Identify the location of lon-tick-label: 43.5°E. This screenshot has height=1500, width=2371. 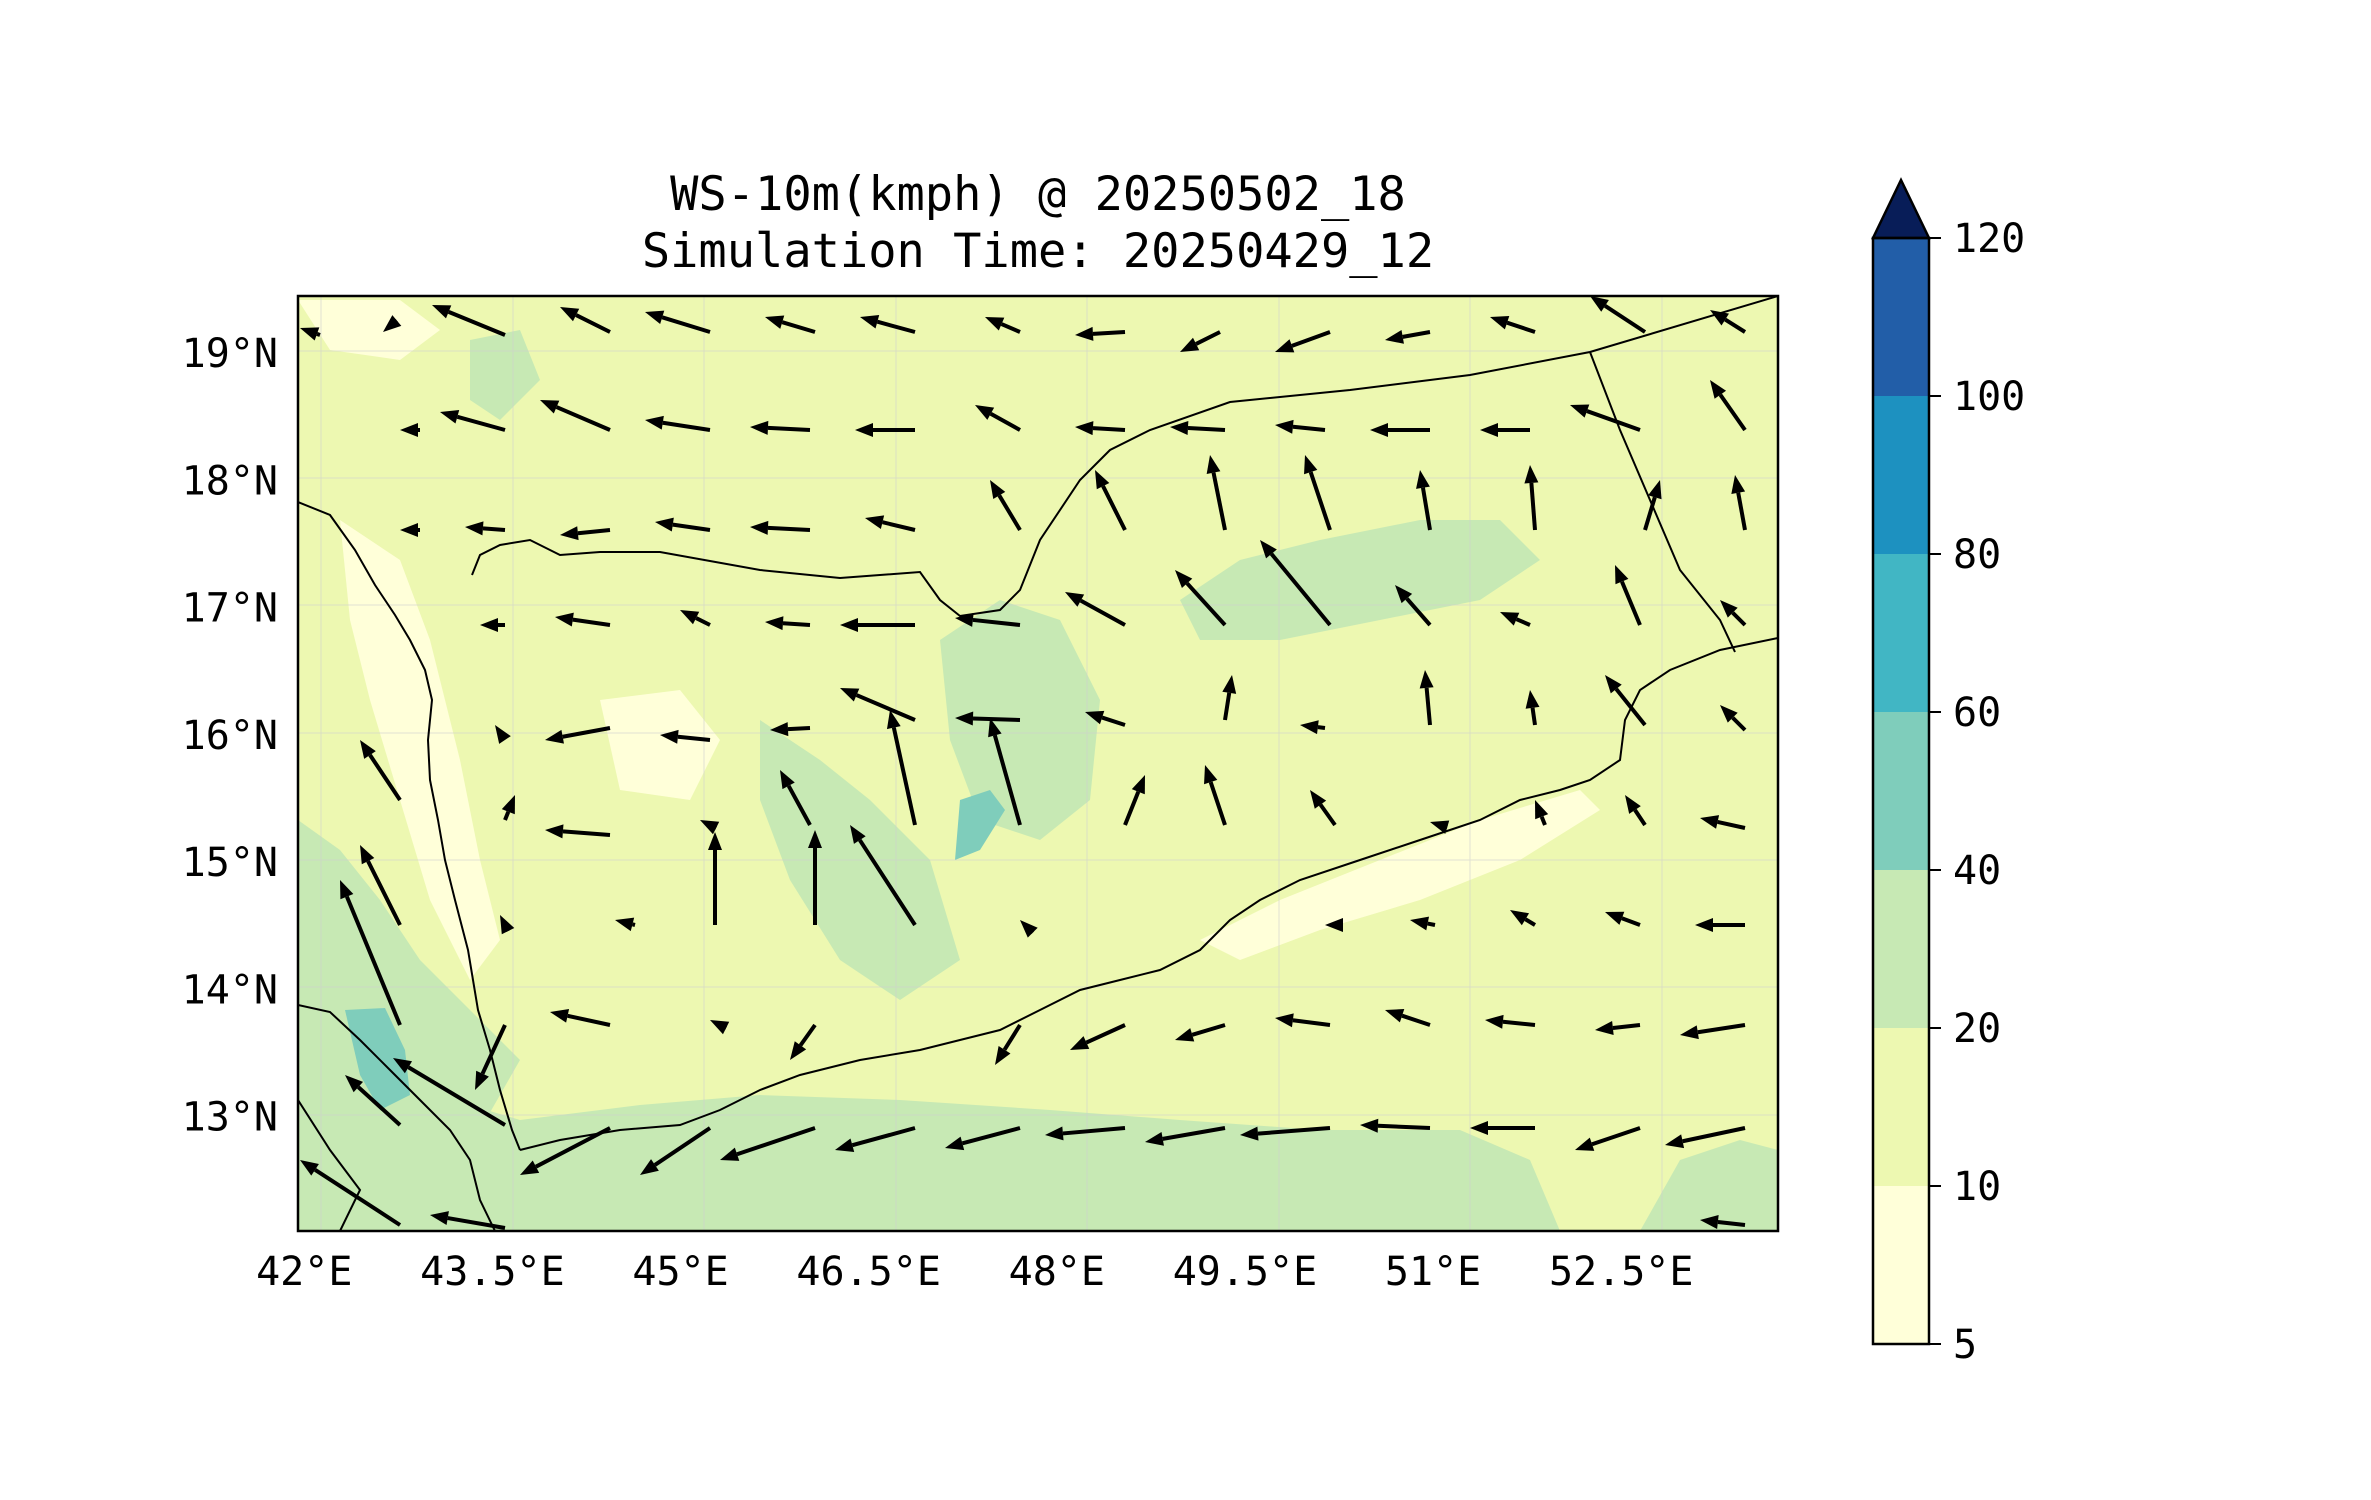
(492, 1272).